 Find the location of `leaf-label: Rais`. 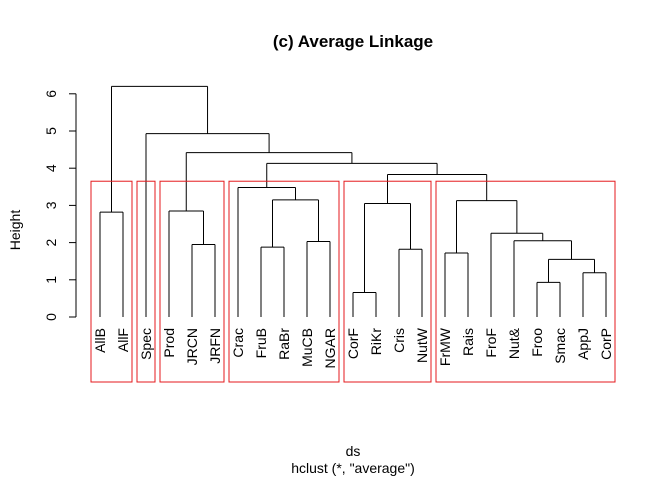

leaf-label: Rais is located at coordinates (468, 342).